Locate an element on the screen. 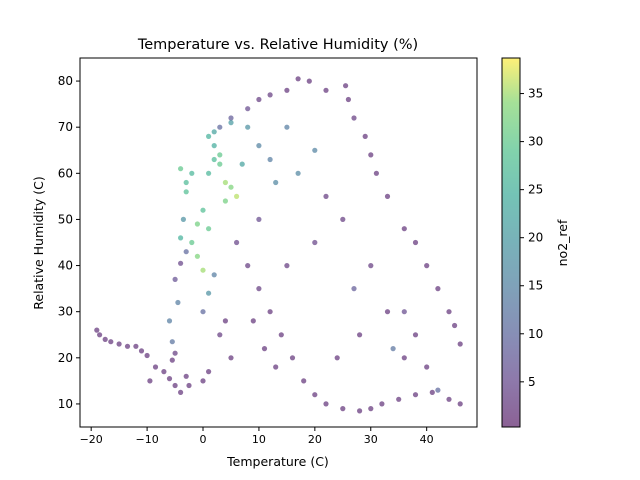  colorbar-gradient is located at coordinates (511, 242).